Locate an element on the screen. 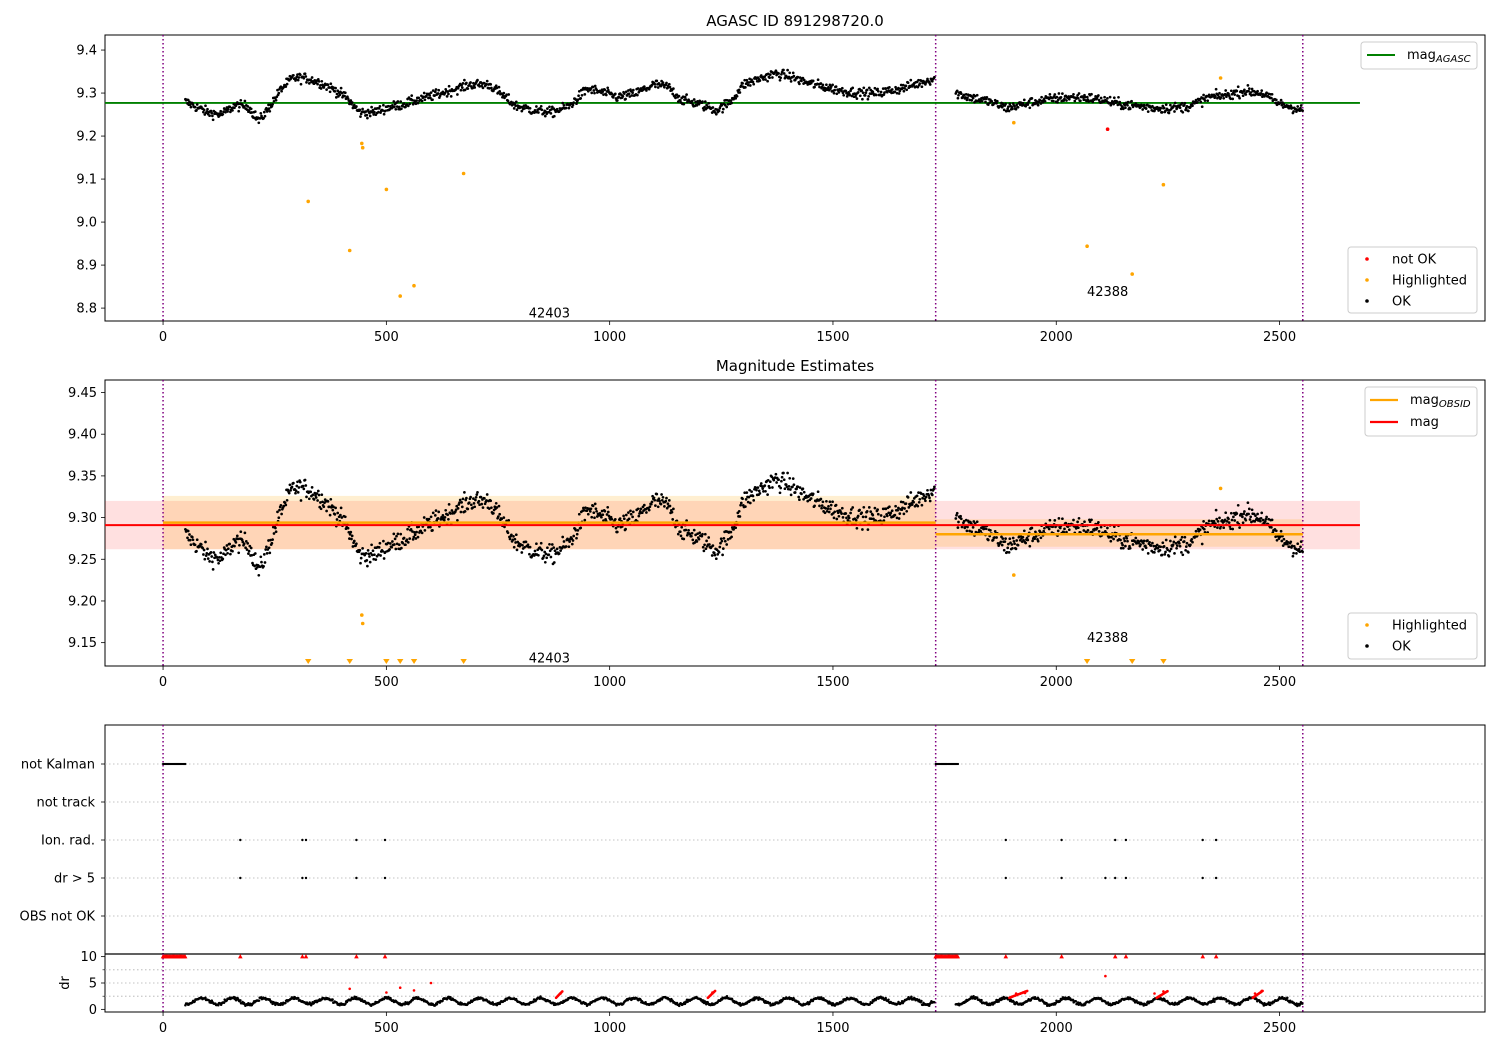  p1-ytick-label-9.4: 9.4 is located at coordinates (86, 51).